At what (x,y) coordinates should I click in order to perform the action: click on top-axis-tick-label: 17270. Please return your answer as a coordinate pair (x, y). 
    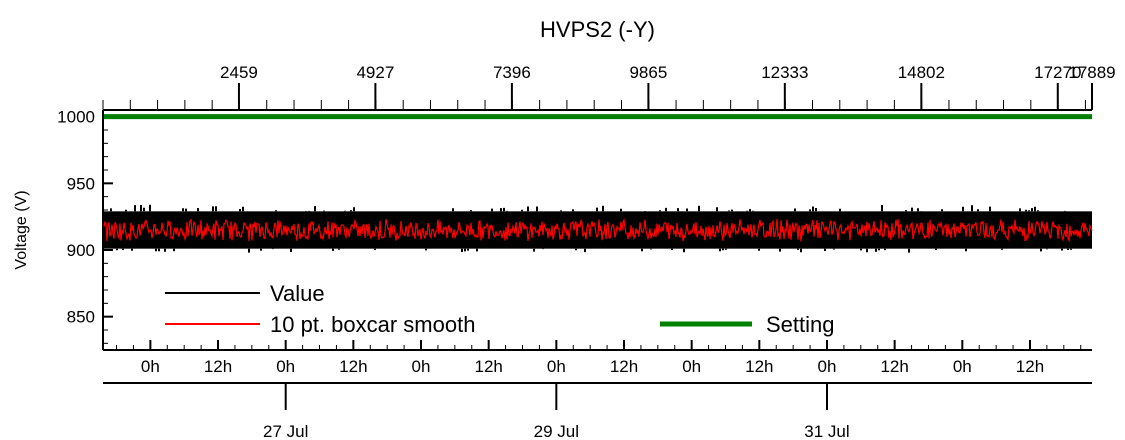
    Looking at the image, I should click on (1057, 72).